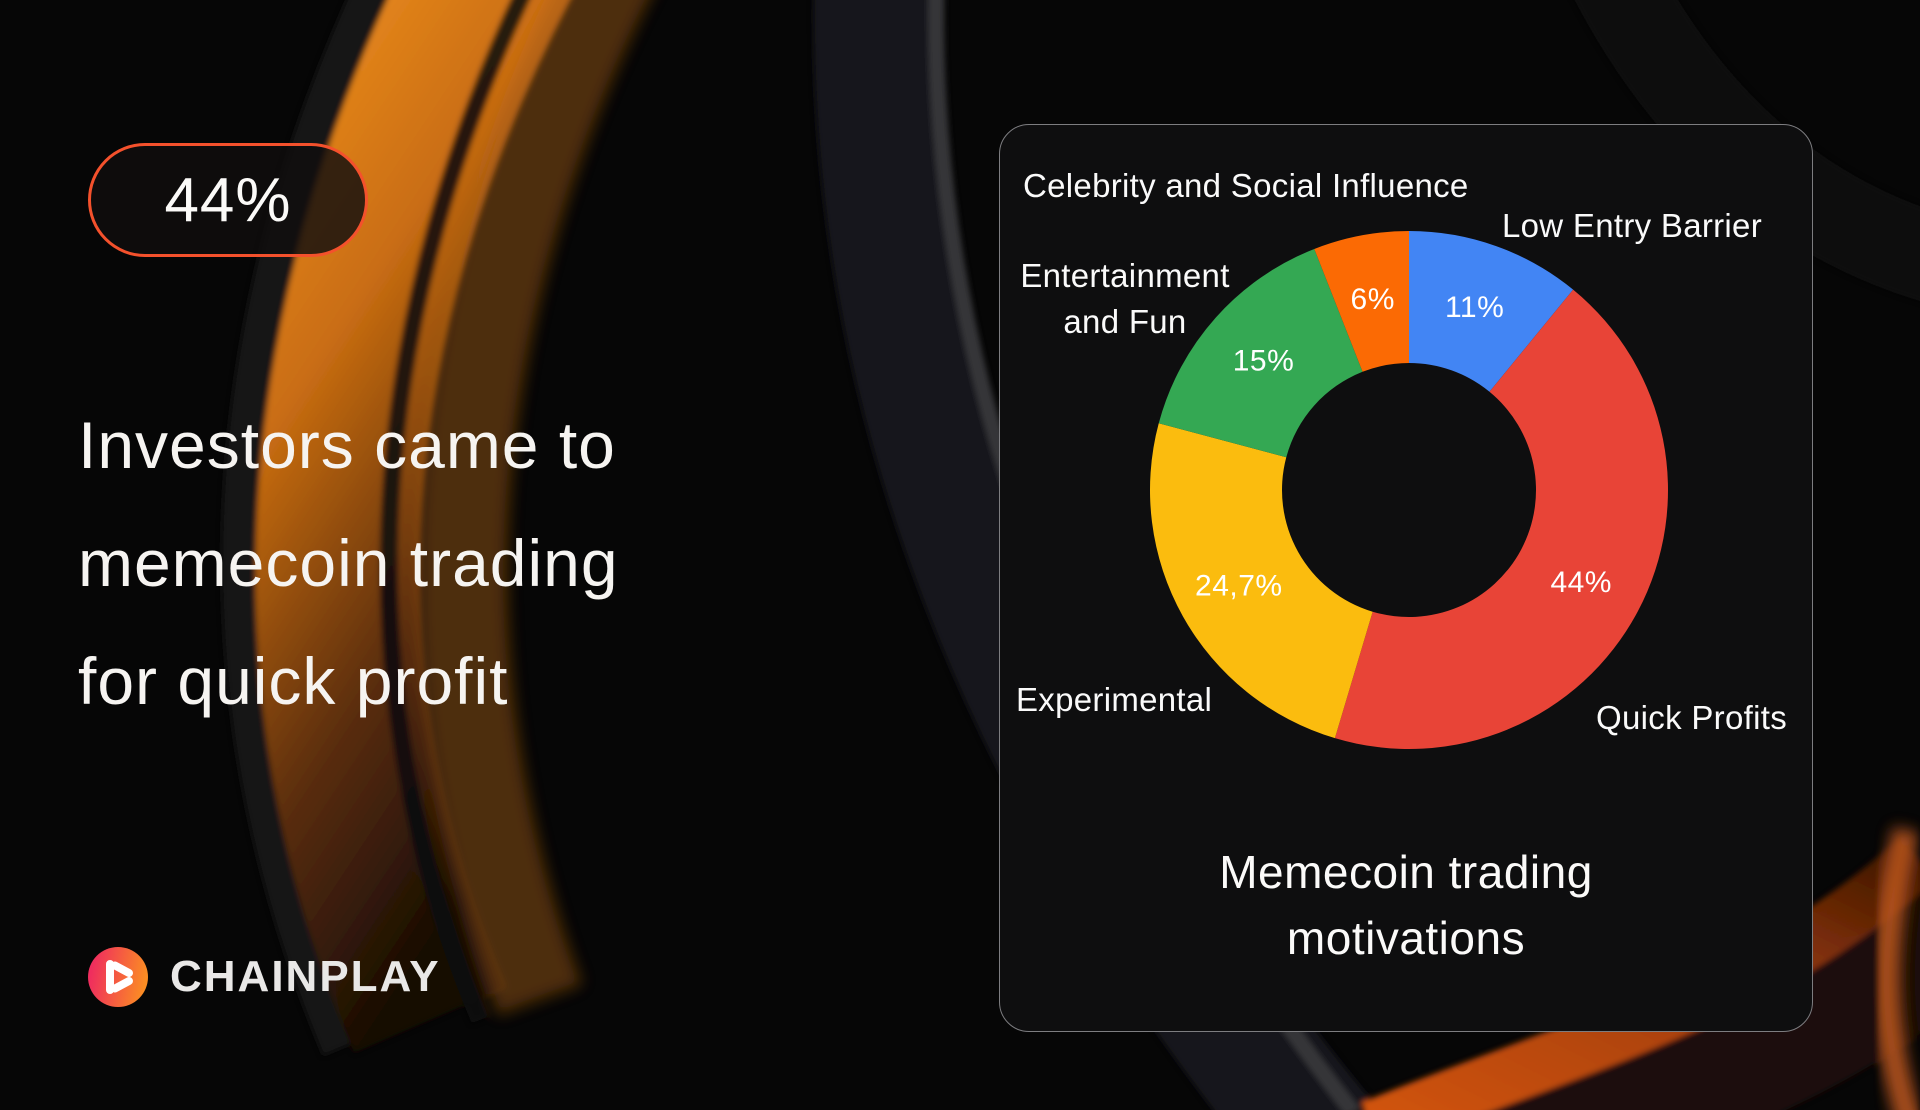 The width and height of the screenshot is (1920, 1110). What do you see at coordinates (293, 681) in the screenshot?
I see `headline-line: for quick profit` at bounding box center [293, 681].